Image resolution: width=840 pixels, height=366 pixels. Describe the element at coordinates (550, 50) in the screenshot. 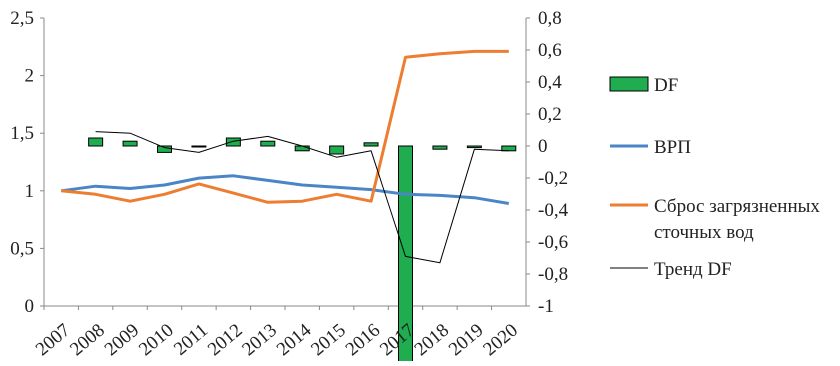

I see `right-tick-label: 0,6` at that location.